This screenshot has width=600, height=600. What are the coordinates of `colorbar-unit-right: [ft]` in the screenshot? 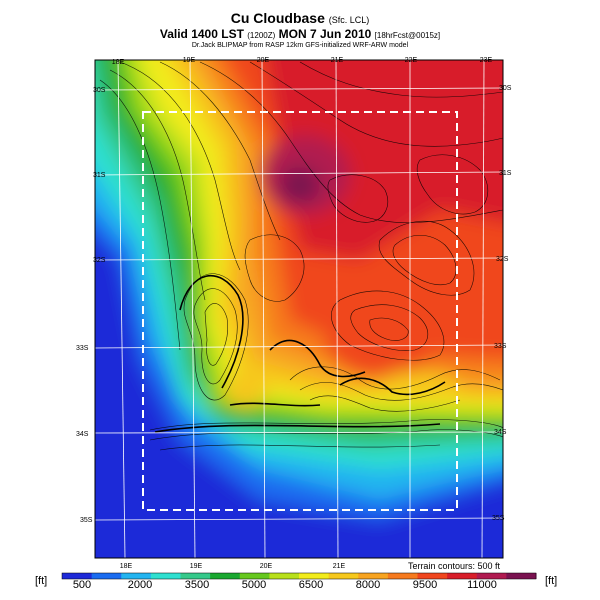 It's located at (551, 581).